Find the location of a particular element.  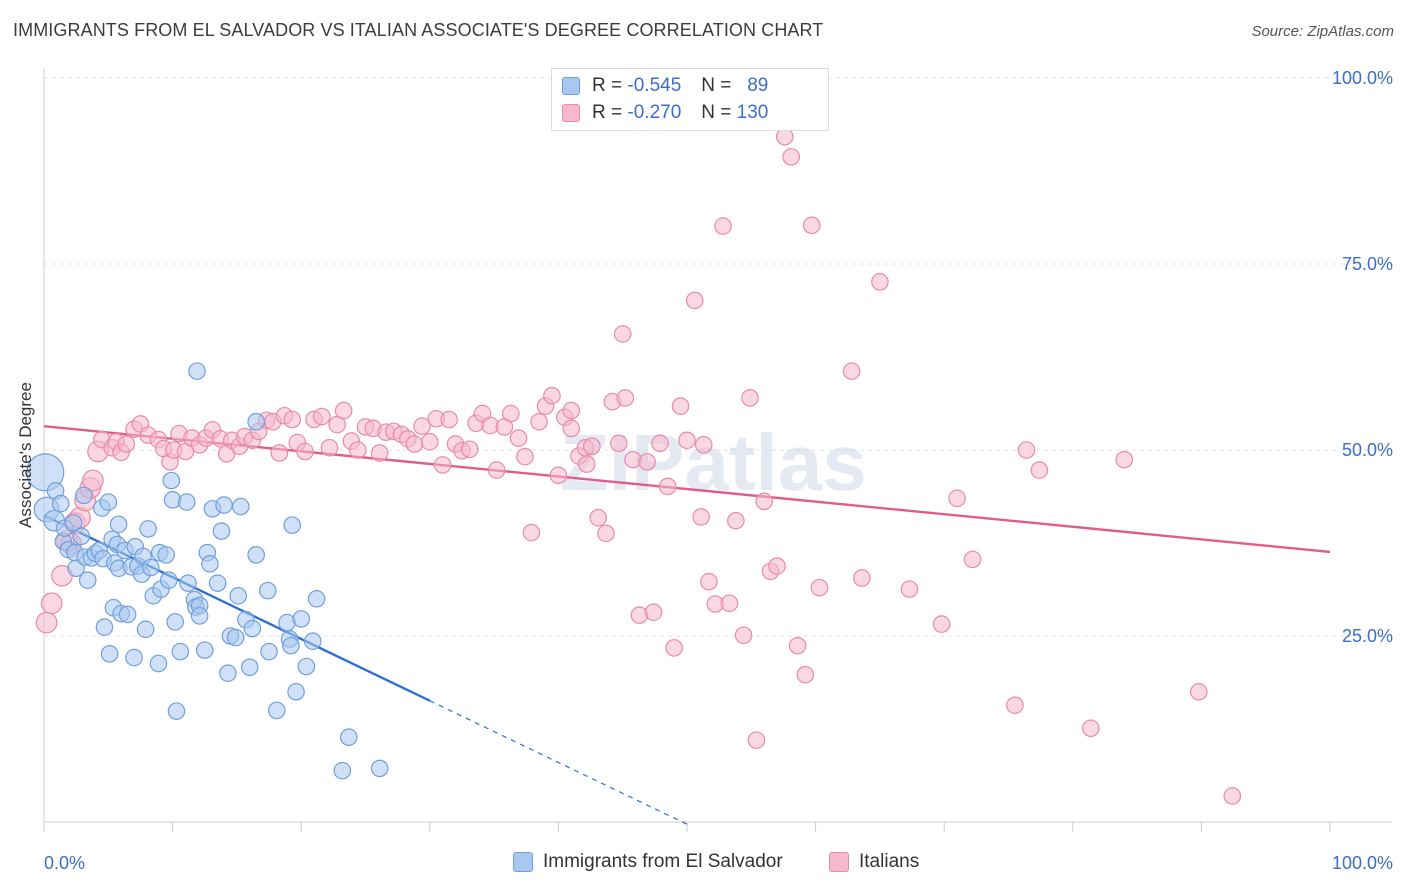

bottom-legend-el-salvador: Immigrants from El Salvador is located at coordinates (648, 862).